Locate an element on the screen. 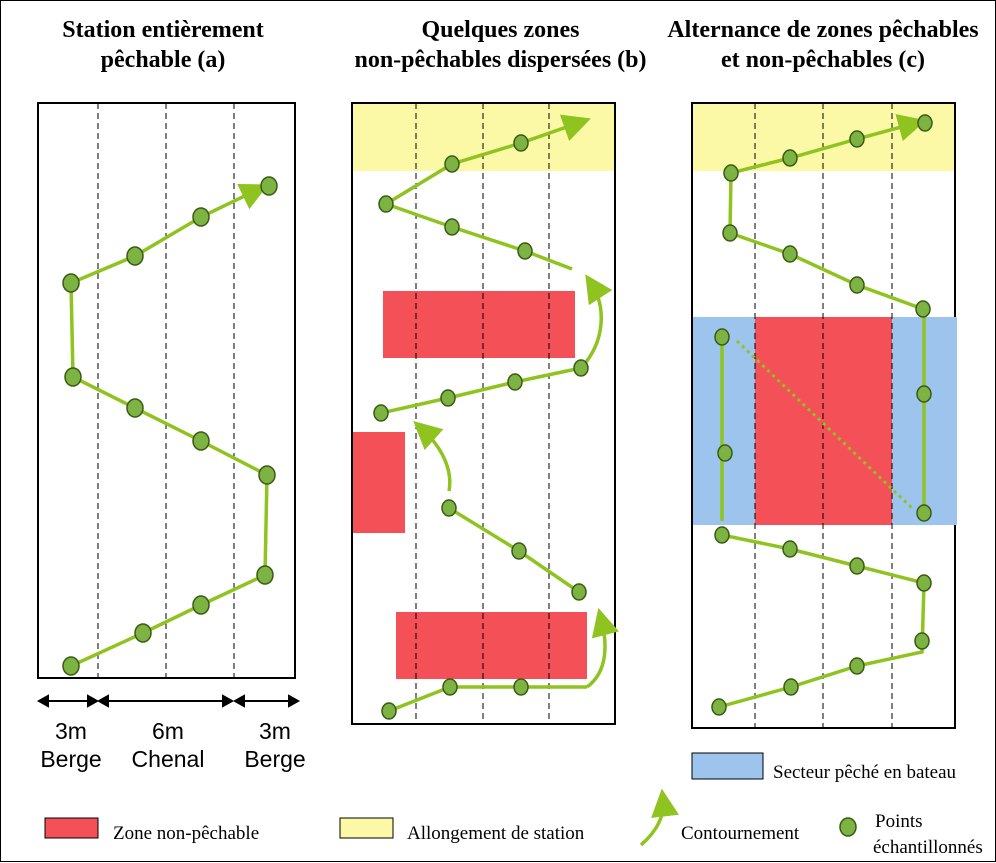  dim-right-width: 3m is located at coordinates (275, 731).